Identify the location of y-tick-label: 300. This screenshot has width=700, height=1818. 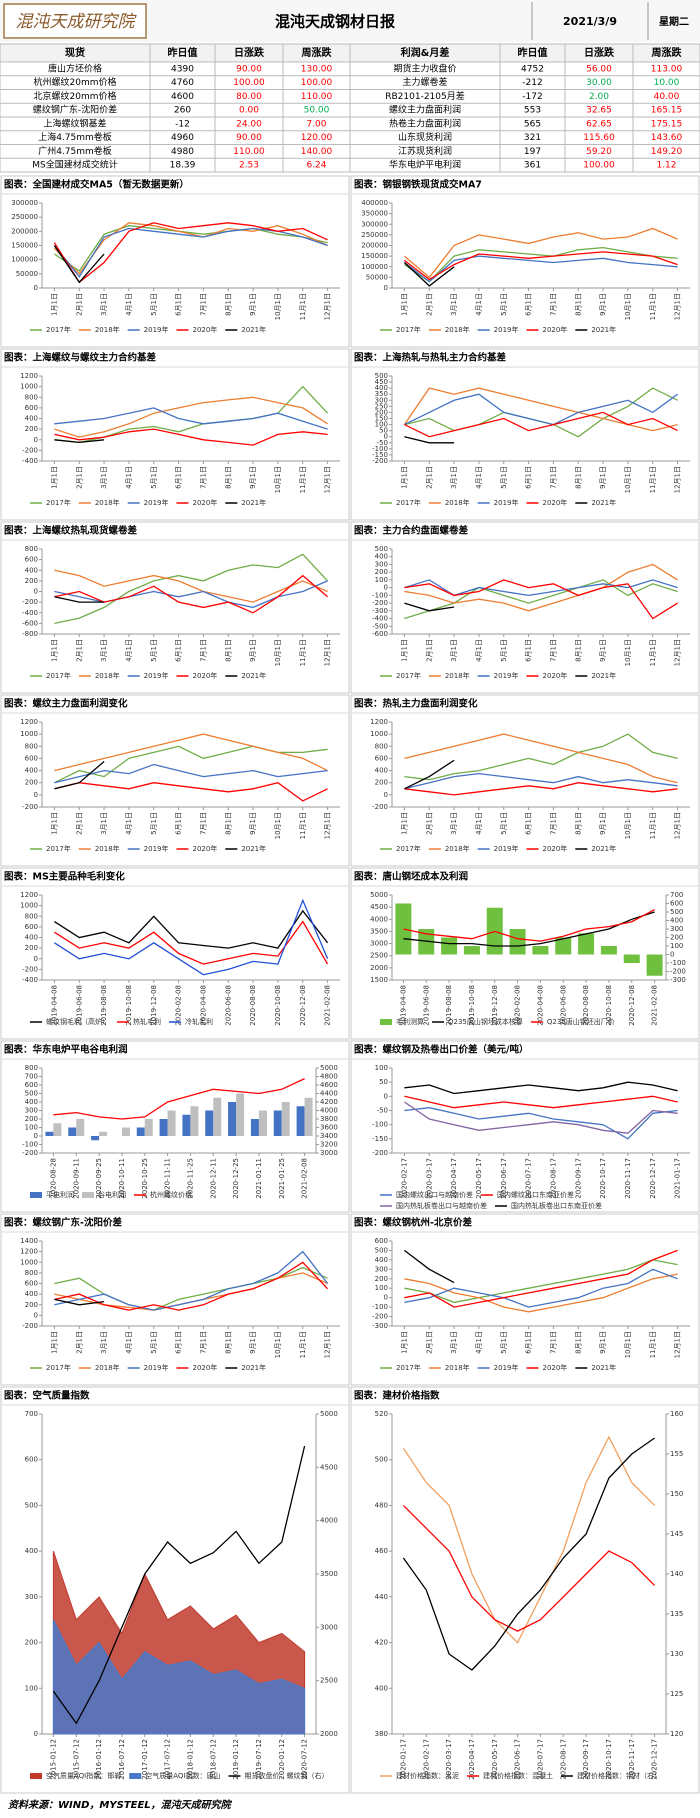
(31, 1111).